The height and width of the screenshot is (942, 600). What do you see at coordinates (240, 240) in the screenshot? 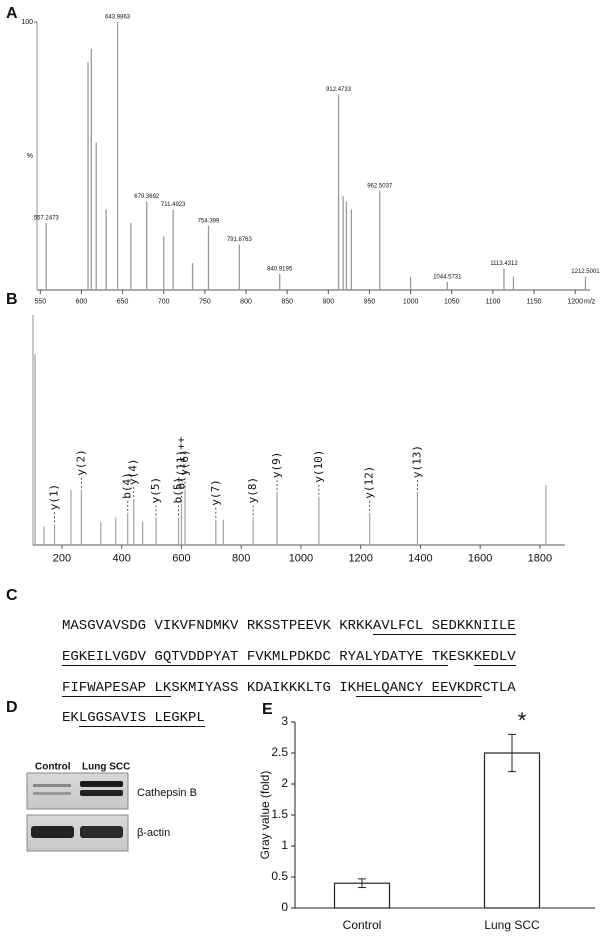
I see `peak-label: 791.8763` at bounding box center [240, 240].